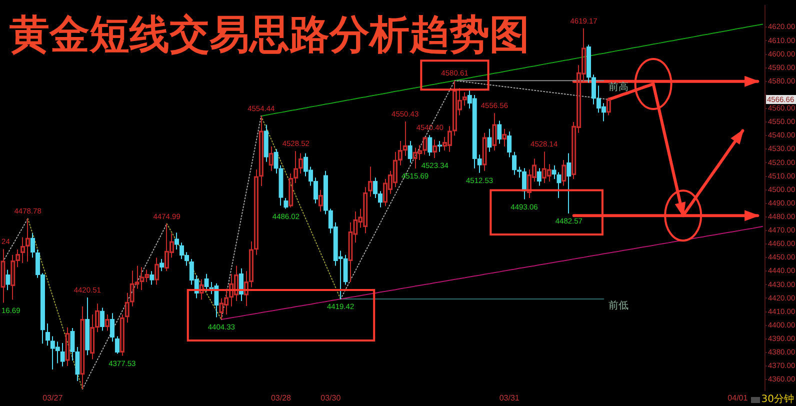 The height and width of the screenshot is (406, 796). What do you see at coordinates (281, 397) in the screenshot?
I see `x-tick-label: 03/28` at bounding box center [281, 397].